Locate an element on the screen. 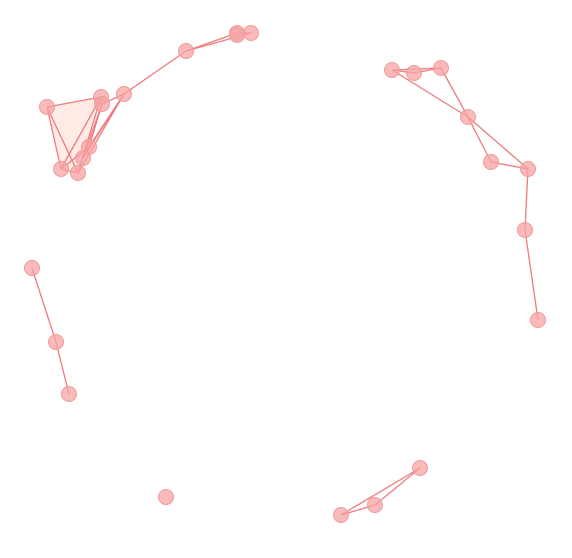 This screenshot has height=558, width=572. node-n21 is located at coordinates (56, 342).